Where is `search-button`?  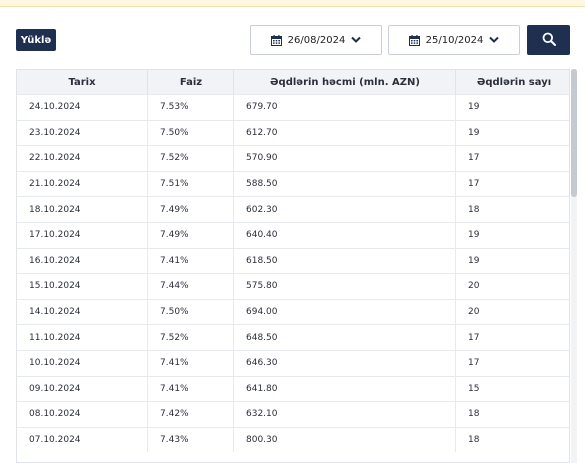 search-button is located at coordinates (548, 40).